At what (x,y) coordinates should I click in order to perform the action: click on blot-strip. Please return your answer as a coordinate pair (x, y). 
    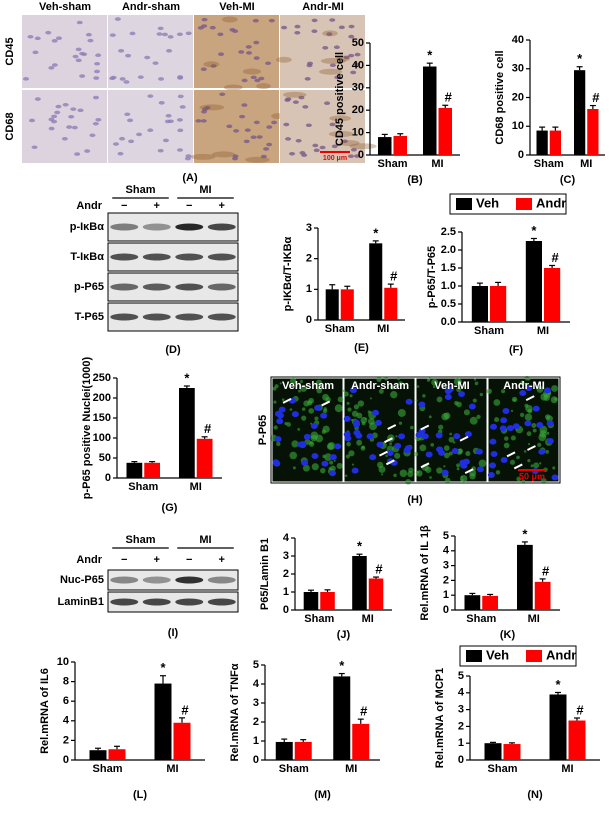
    Looking at the image, I should click on (173, 602).